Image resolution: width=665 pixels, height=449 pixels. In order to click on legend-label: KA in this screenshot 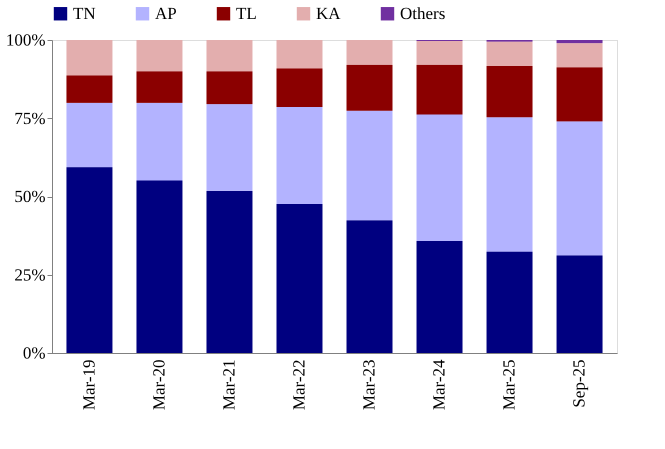, I will do `click(329, 13)`.